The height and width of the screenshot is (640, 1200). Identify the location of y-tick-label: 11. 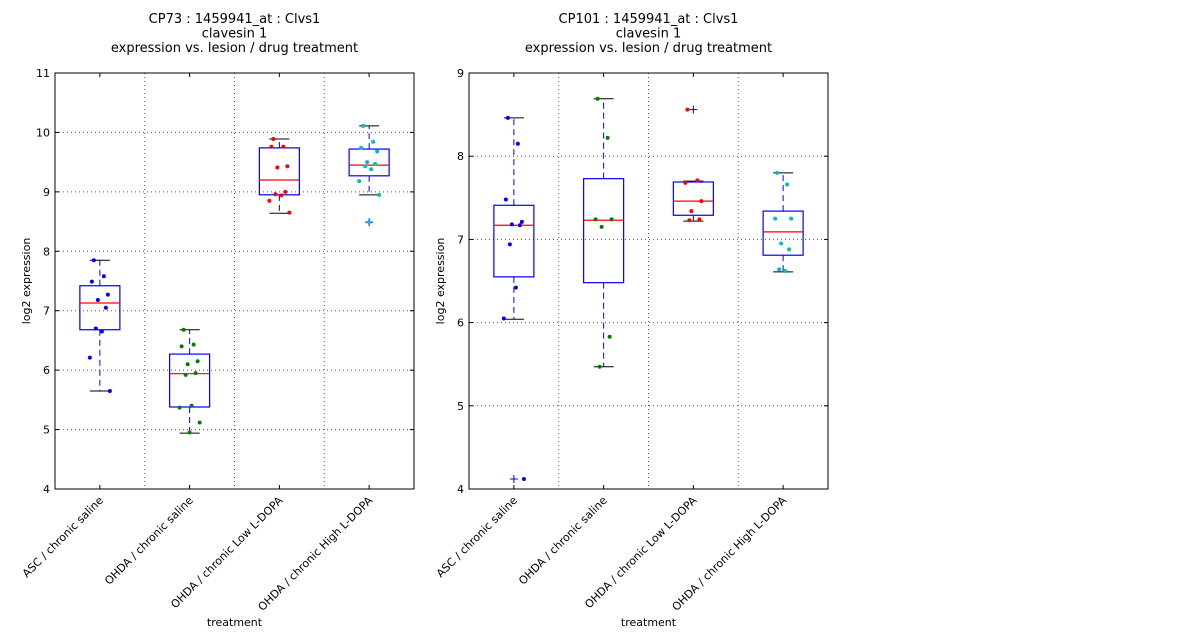
(43, 73).